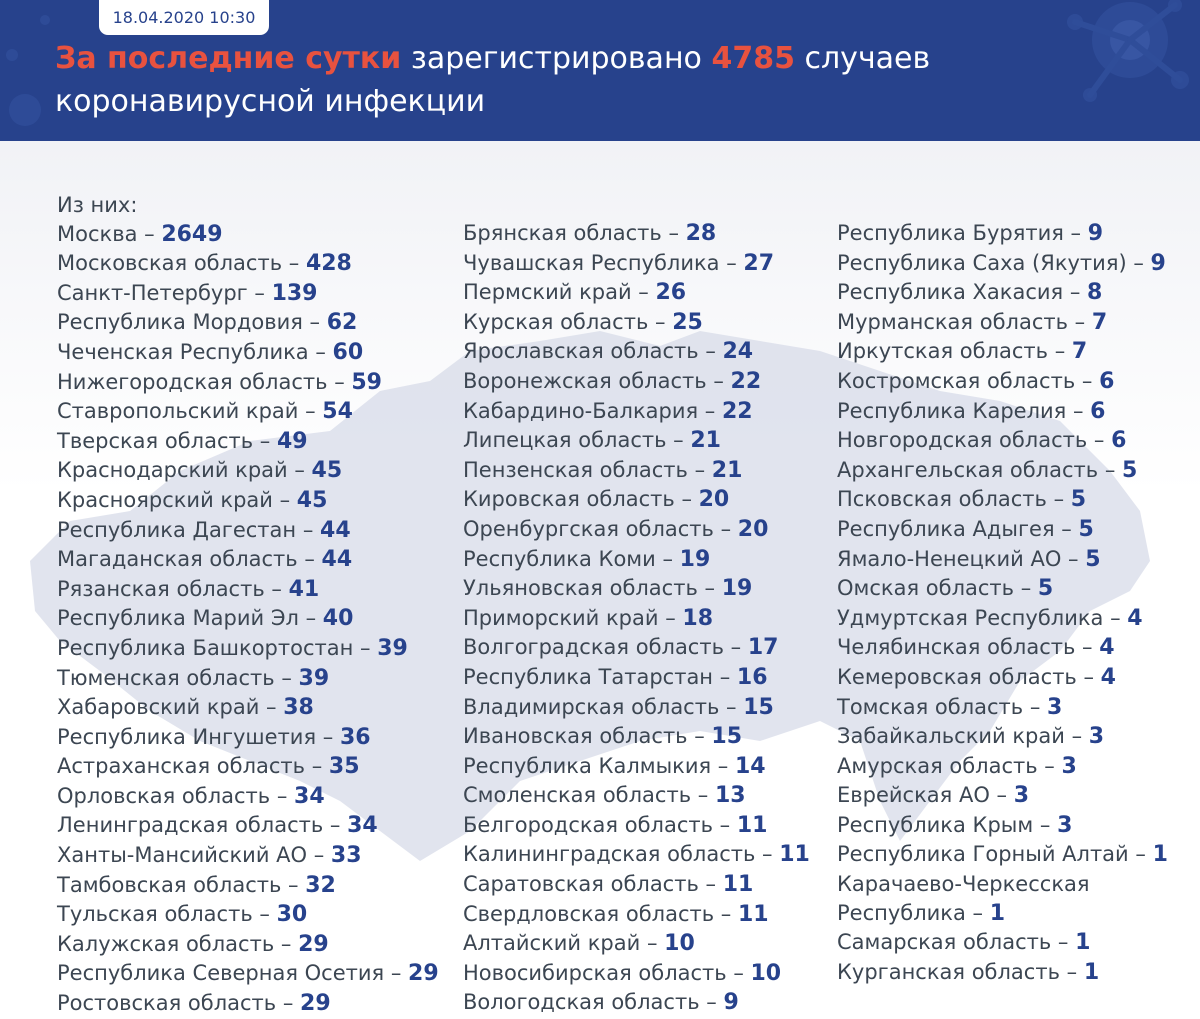  What do you see at coordinates (575, 736) in the screenshot?
I see `region-name: Ивановская область` at bounding box center [575, 736].